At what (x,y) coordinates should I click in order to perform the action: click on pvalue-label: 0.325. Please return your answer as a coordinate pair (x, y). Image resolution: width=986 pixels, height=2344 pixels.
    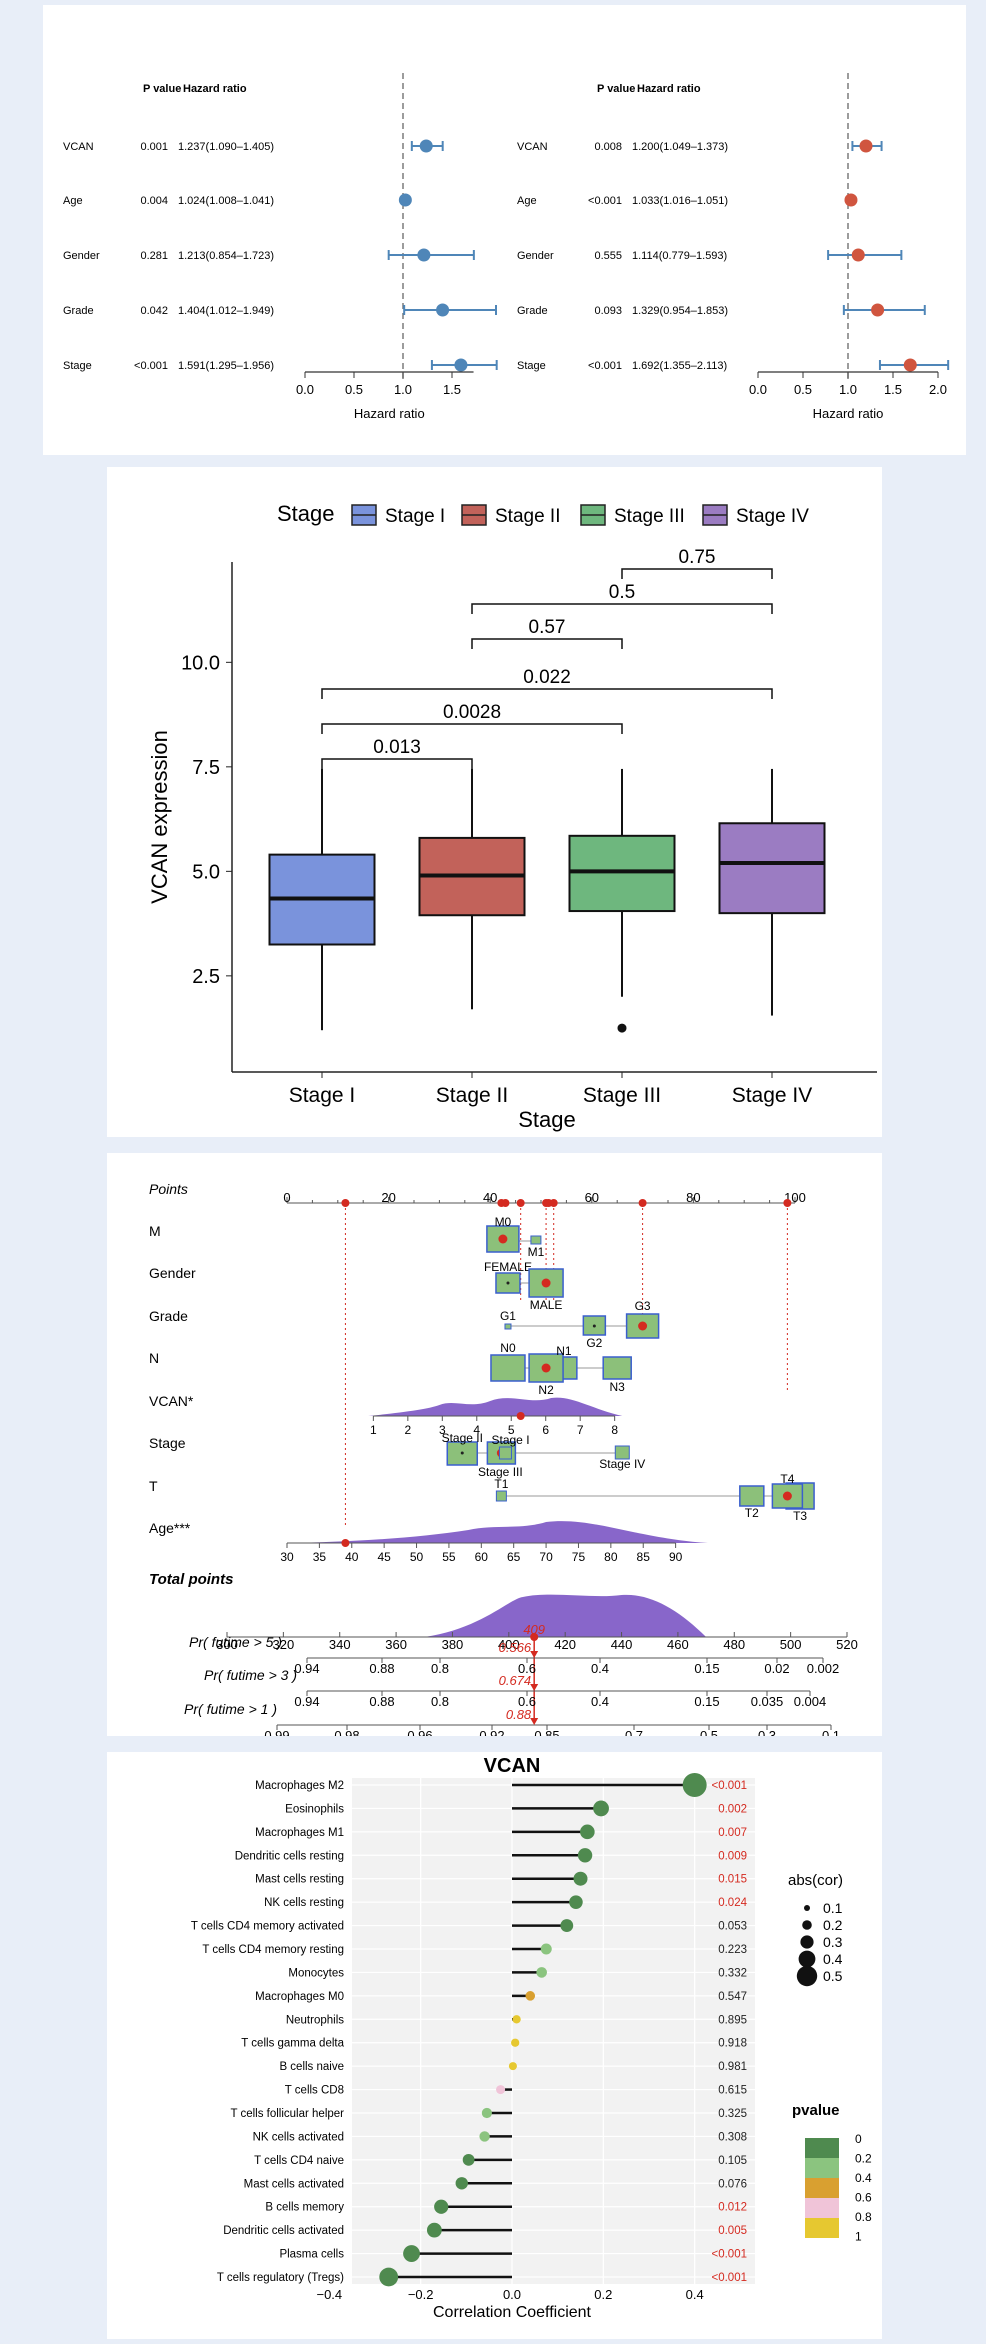
    Looking at the image, I should click on (732, 2114).